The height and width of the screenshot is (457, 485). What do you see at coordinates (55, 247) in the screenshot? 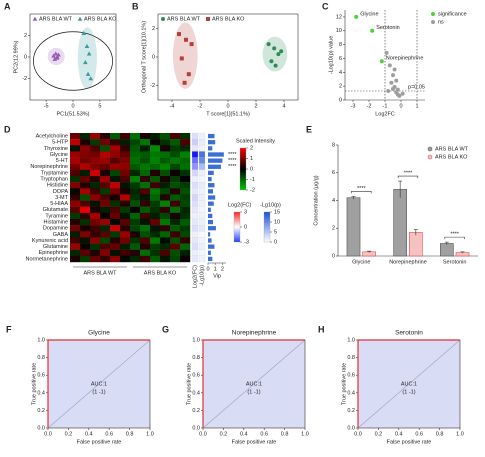
I see `row-label: Glutamine` at bounding box center [55, 247].